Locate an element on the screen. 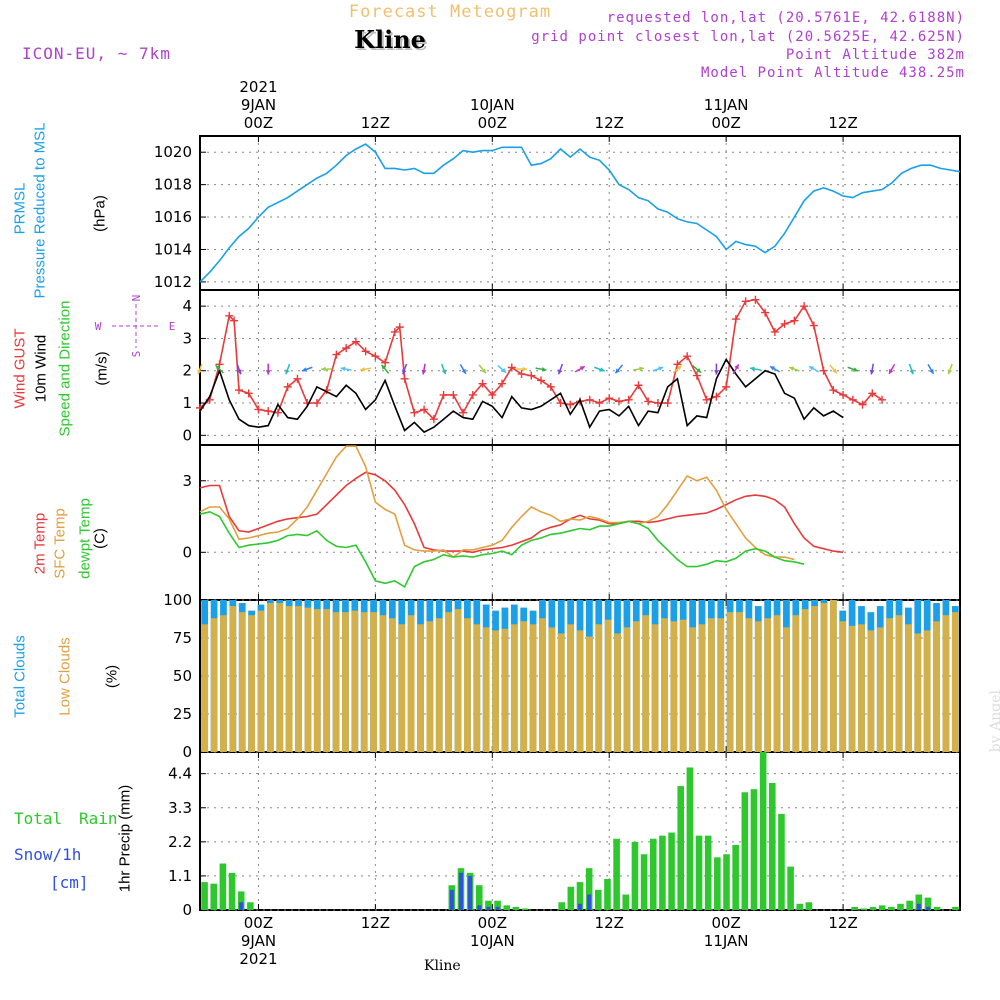  bottom-time-label: 00Z is located at coordinates (492, 923).